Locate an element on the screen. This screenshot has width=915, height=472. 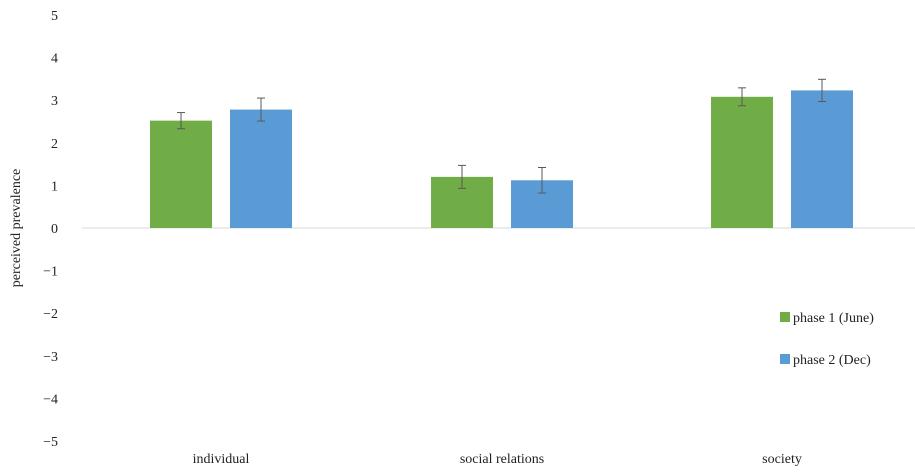
y-tick-label: −4 is located at coordinates (50, 399).